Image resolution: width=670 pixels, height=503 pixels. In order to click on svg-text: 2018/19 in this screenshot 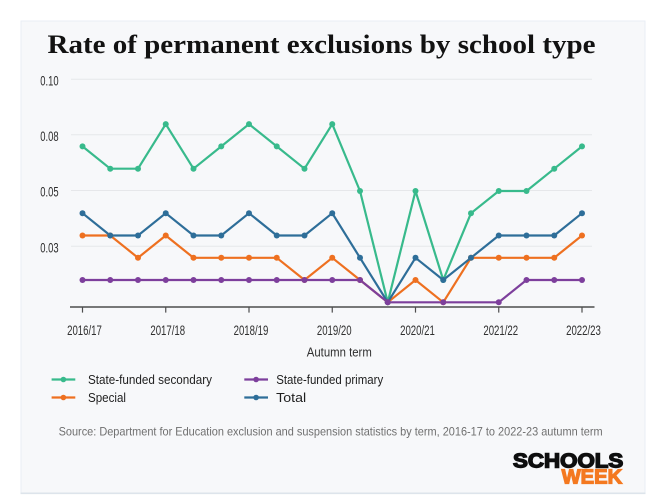, I will do `click(251, 330)`.